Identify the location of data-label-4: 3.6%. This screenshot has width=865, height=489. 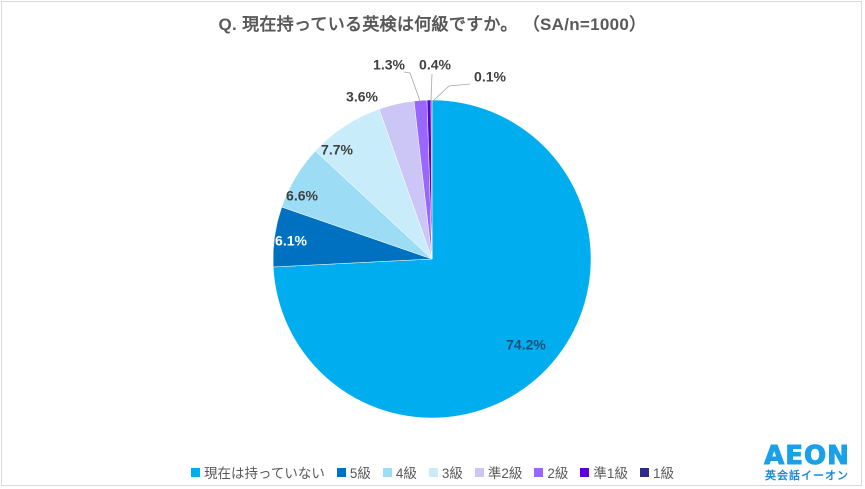
(362, 97).